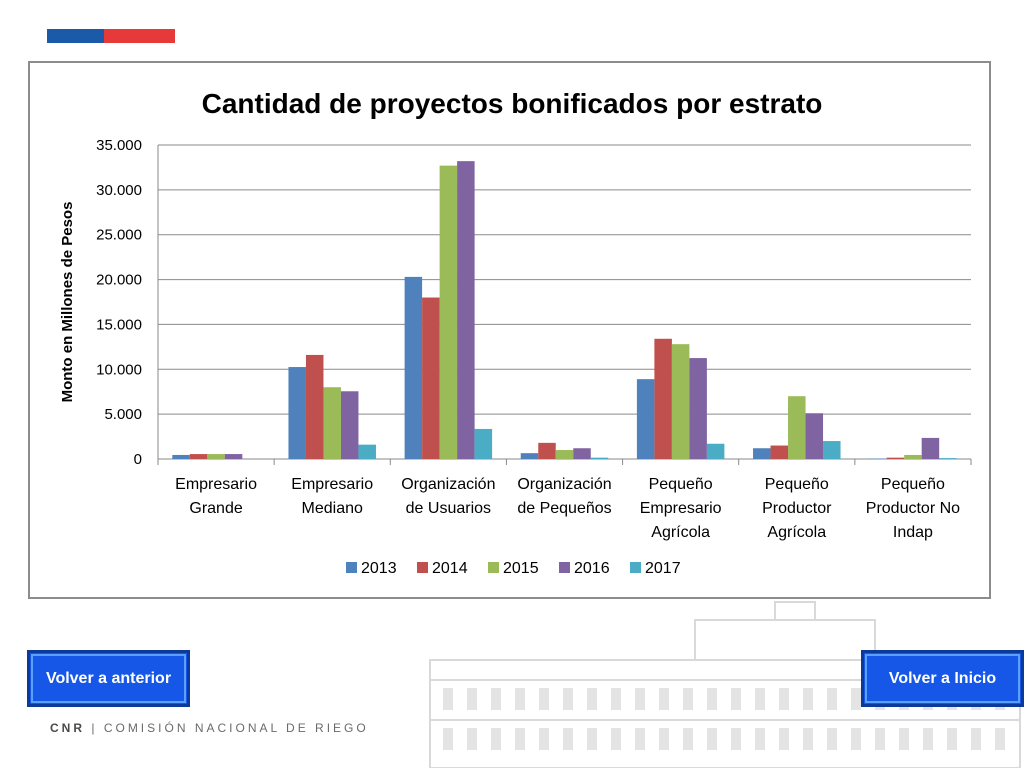 The width and height of the screenshot is (1024, 768). I want to click on legend-swatch-2013, so click(351, 567).